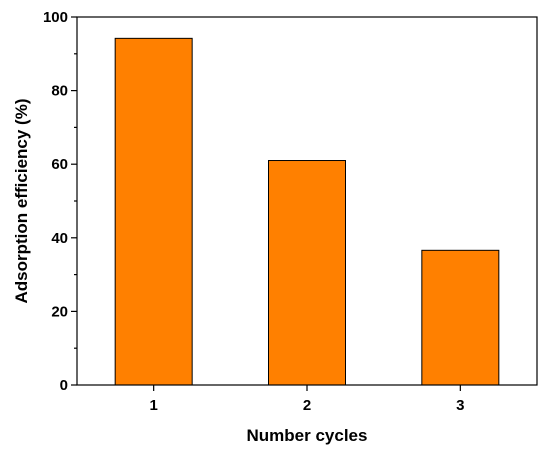 Image resolution: width=550 pixels, height=451 pixels. What do you see at coordinates (59, 238) in the screenshot?
I see `y-tick-label: 40` at bounding box center [59, 238].